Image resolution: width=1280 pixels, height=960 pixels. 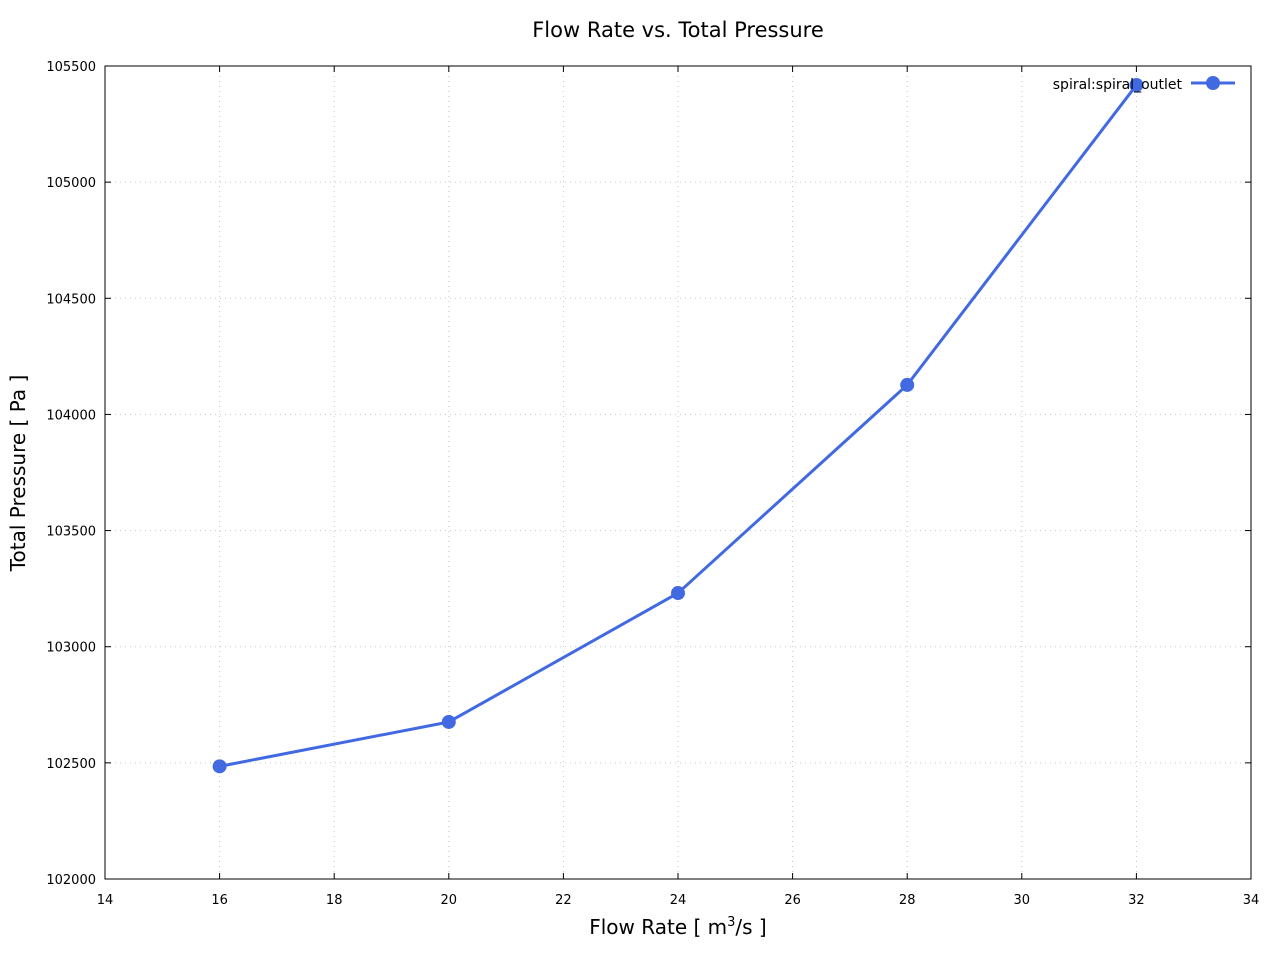 What do you see at coordinates (1118, 85) in the screenshot?
I see `legend-label: spiral:spiral_outlet` at bounding box center [1118, 85].